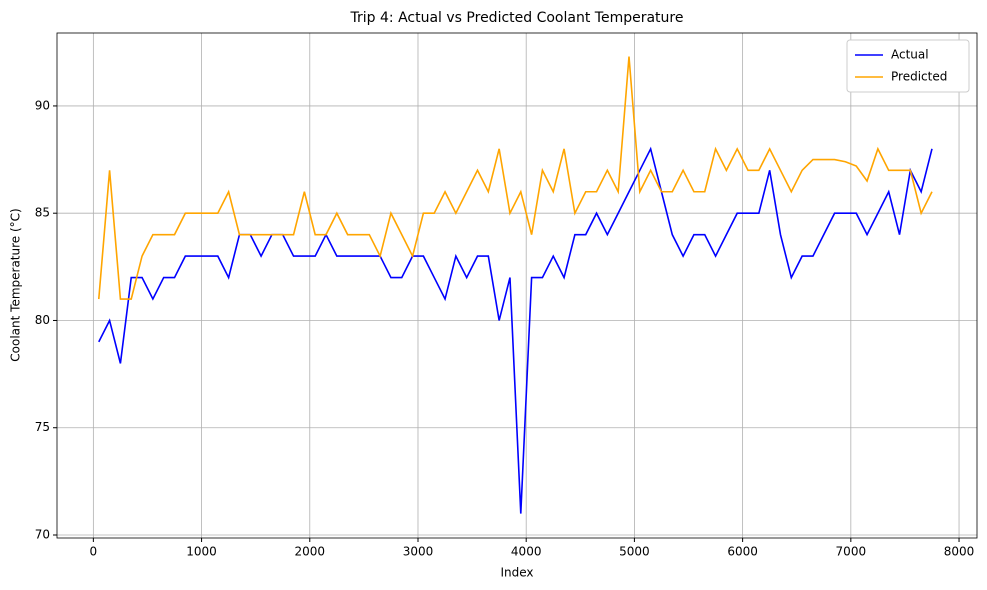 This screenshot has height=590, width=987. I want to click on x-tick-label: 1000, so click(201, 552).